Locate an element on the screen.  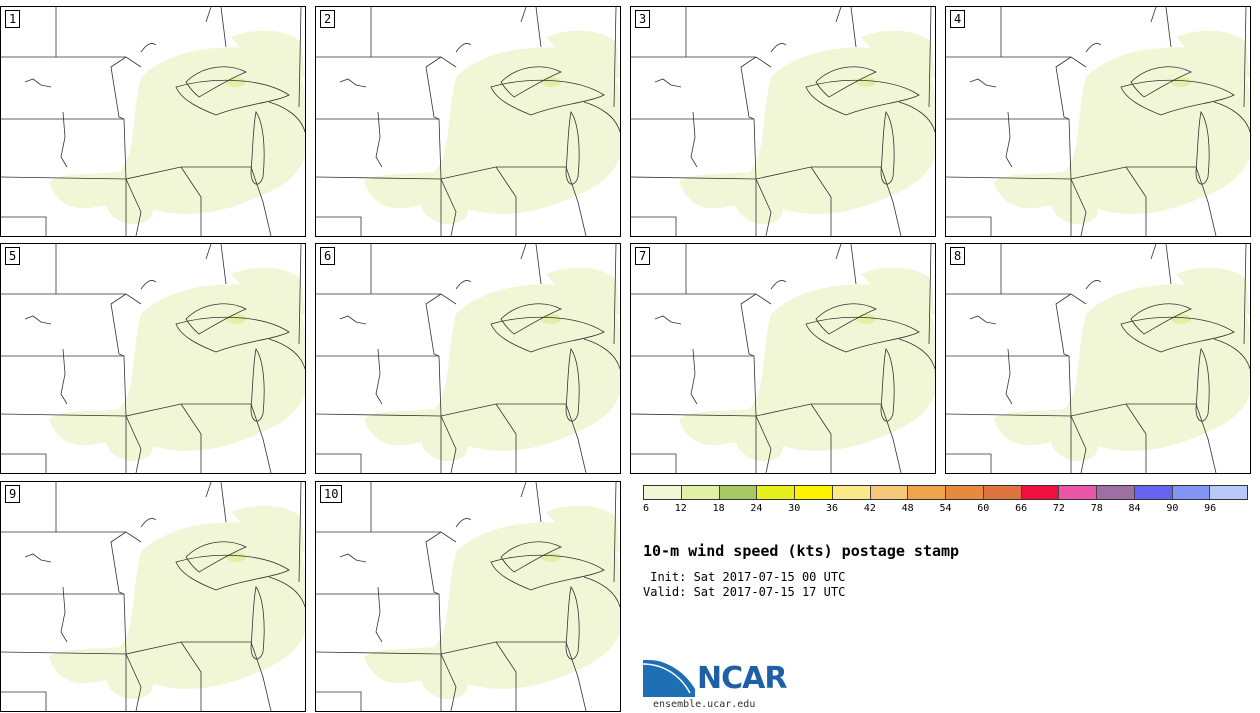
logo-text: NCAR is located at coordinates (742, 678).